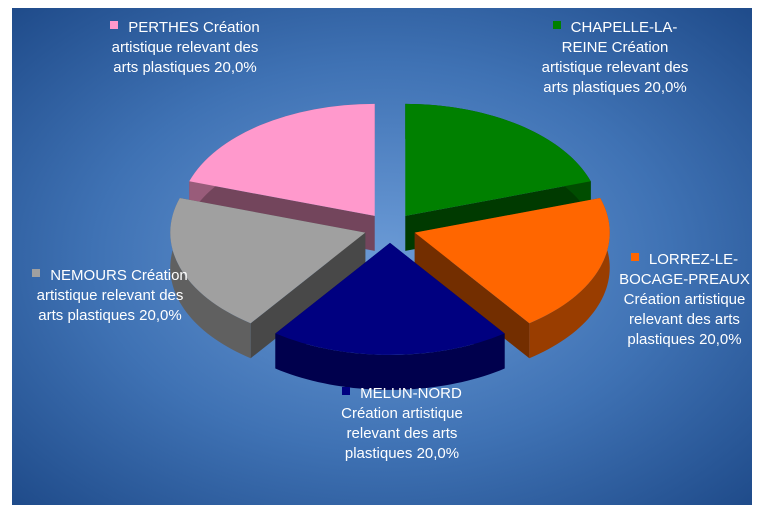 This screenshot has height=508, width=758. What do you see at coordinates (411, 393) in the screenshot?
I see `category-name: MELUN-NORD` at bounding box center [411, 393].